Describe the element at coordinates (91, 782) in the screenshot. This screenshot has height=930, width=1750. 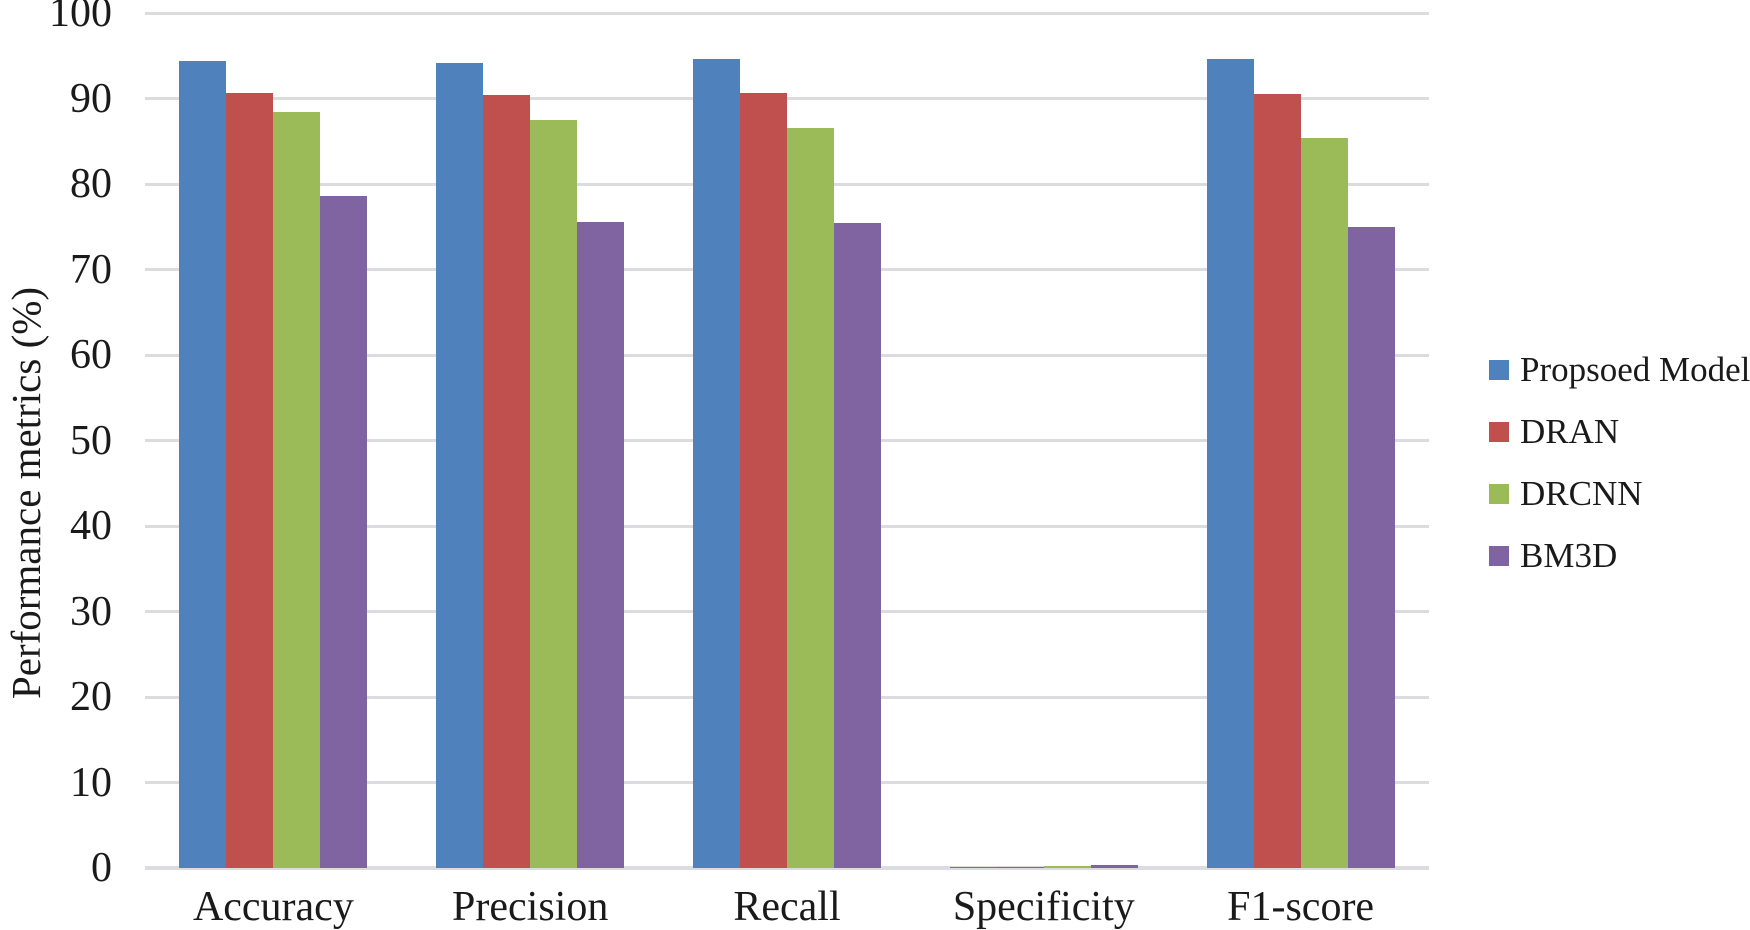
I see `y-tick-label-10: 10` at that location.